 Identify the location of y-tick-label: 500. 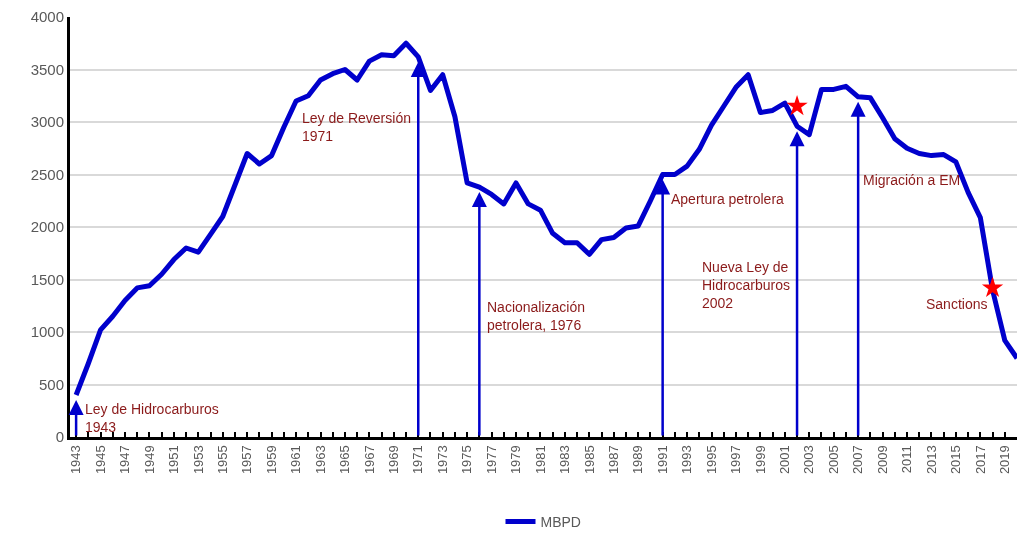
(51, 384).